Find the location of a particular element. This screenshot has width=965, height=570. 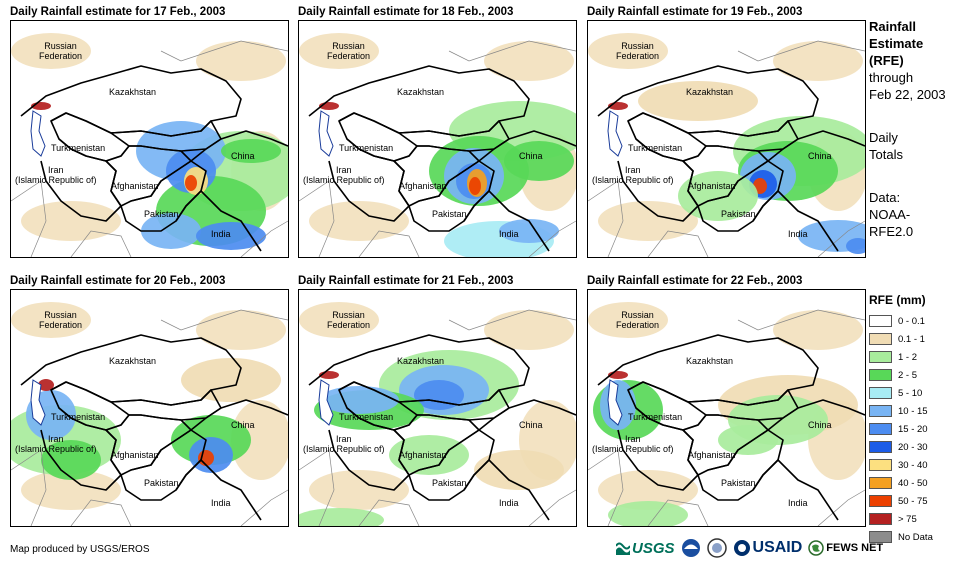

globe-icon is located at coordinates (816, 548).